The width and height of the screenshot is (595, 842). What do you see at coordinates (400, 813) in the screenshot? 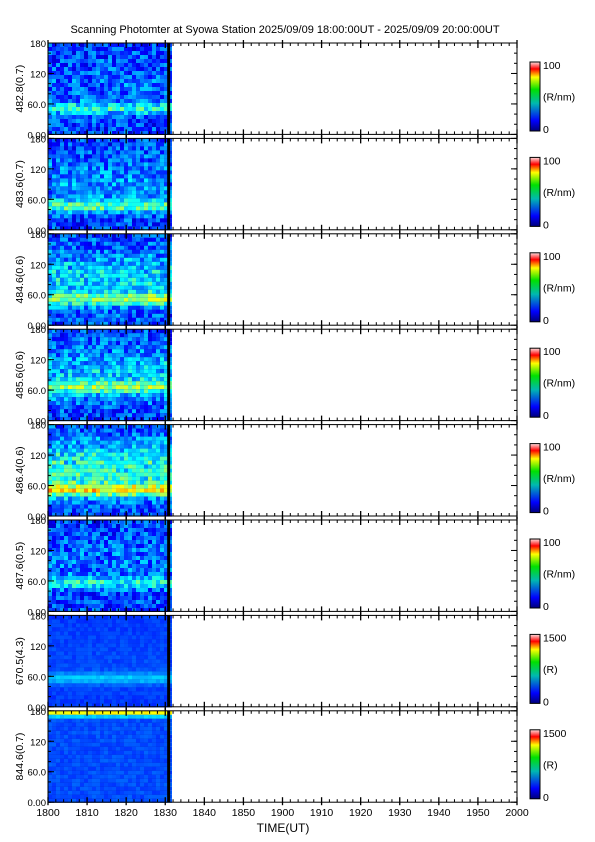
I see `x-tick-label: 1930` at bounding box center [400, 813].